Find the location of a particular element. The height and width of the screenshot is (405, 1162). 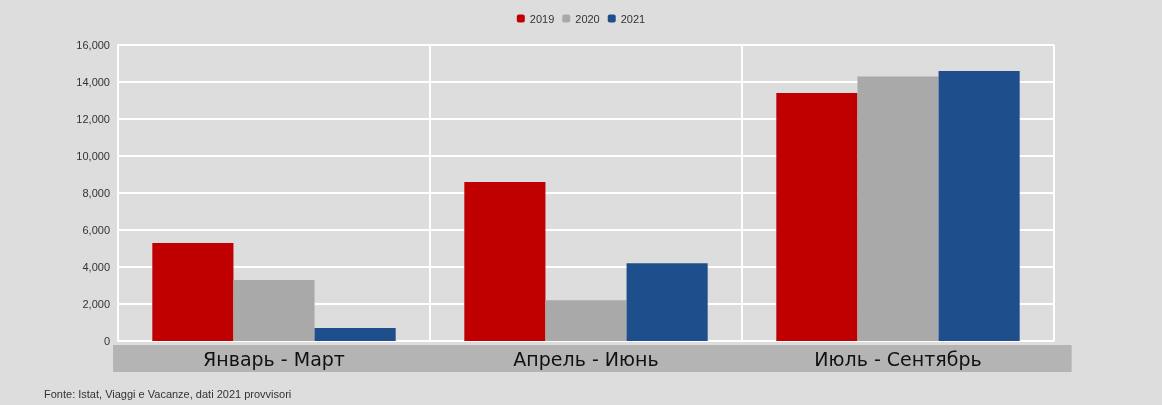

y-tick-label: 10,000 is located at coordinates (93, 156).